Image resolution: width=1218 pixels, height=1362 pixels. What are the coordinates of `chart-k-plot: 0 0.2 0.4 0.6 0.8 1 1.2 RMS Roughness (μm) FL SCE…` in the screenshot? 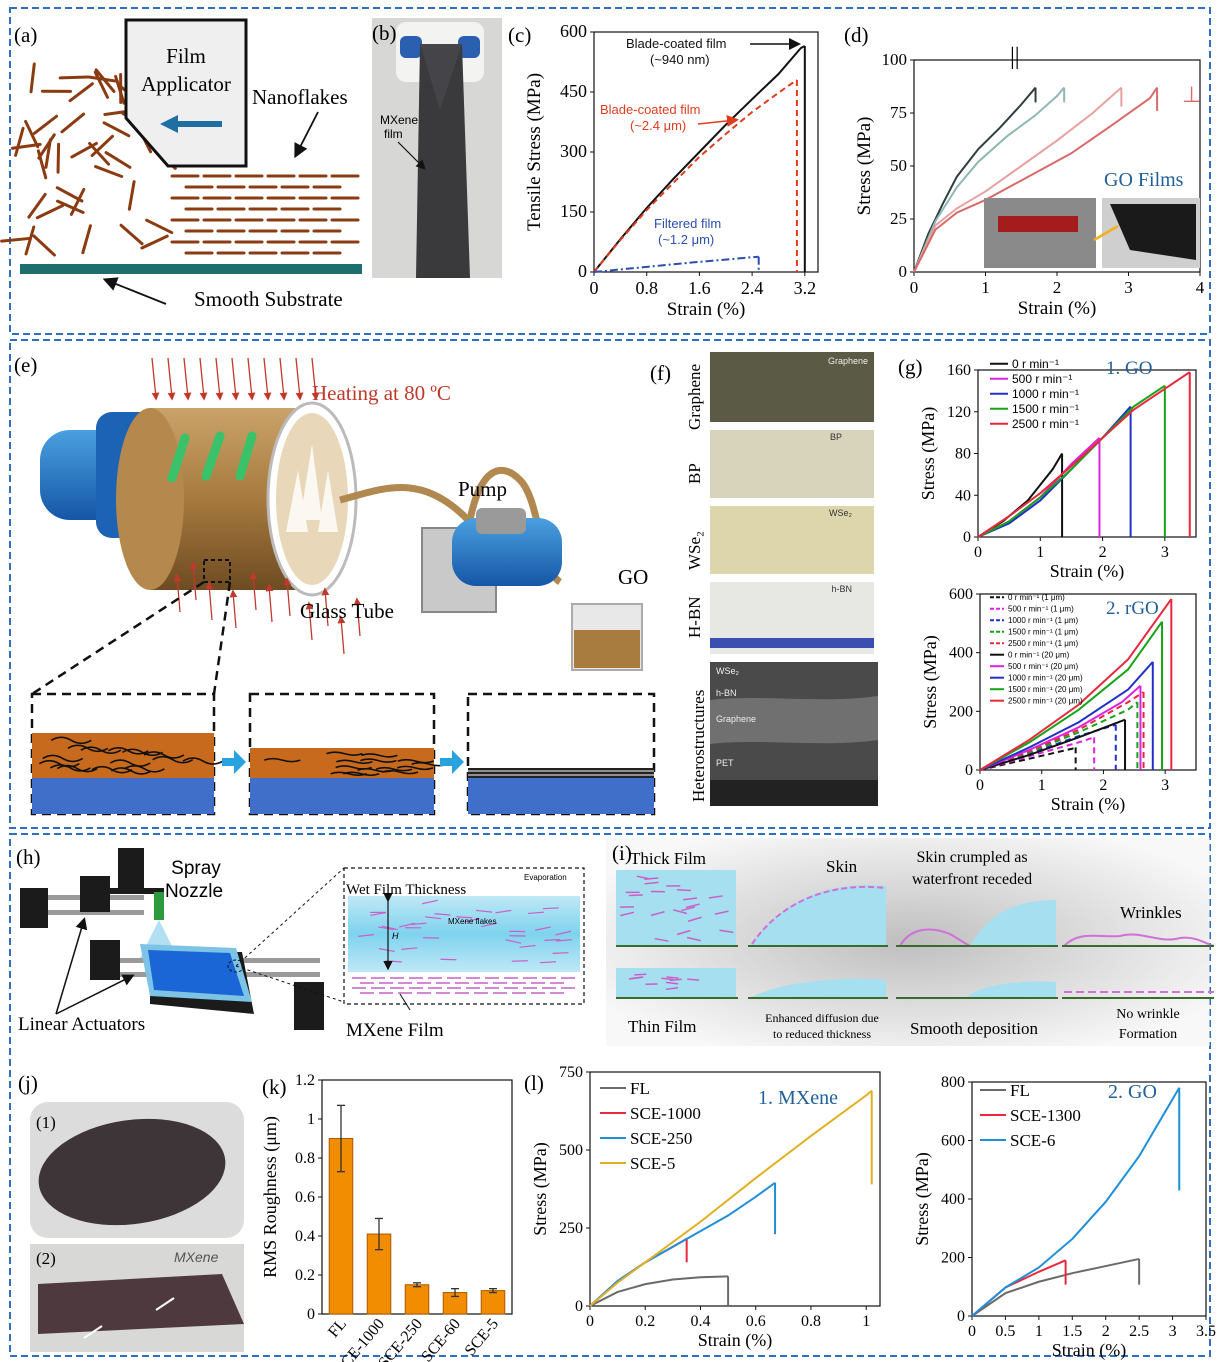 It's located at (386, 1217).